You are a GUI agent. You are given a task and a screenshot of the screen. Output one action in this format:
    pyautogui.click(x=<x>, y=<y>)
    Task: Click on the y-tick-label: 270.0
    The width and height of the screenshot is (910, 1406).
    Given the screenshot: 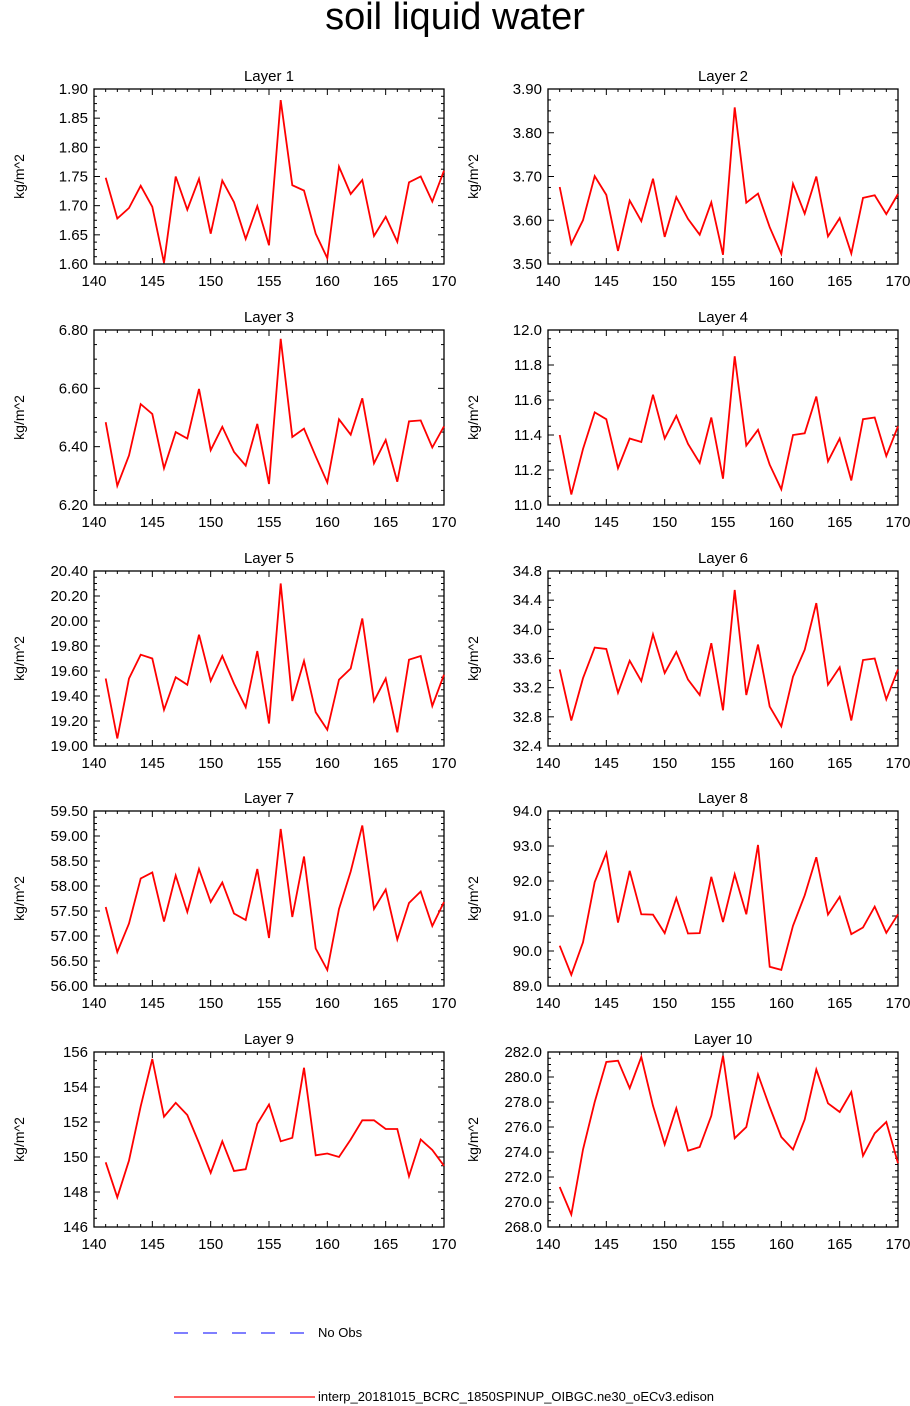 What is the action you would take?
    pyautogui.click(x=523, y=1202)
    